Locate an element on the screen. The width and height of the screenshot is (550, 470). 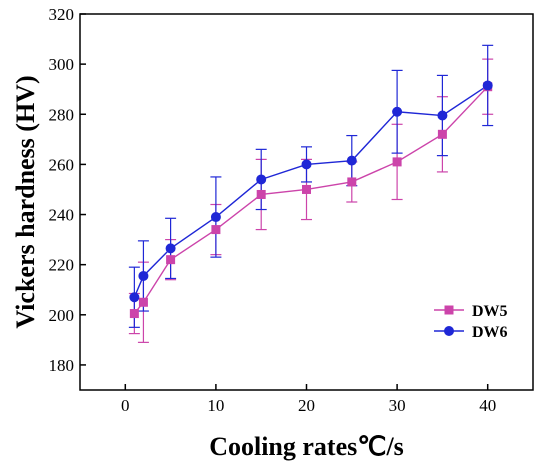
legend-label-dw5: DW5 is located at coordinates (490, 311).